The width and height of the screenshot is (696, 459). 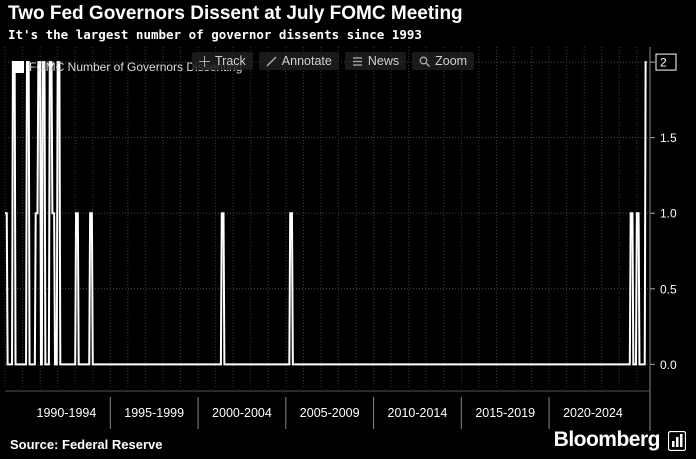 I want to click on track-label: Track, so click(x=230, y=61).